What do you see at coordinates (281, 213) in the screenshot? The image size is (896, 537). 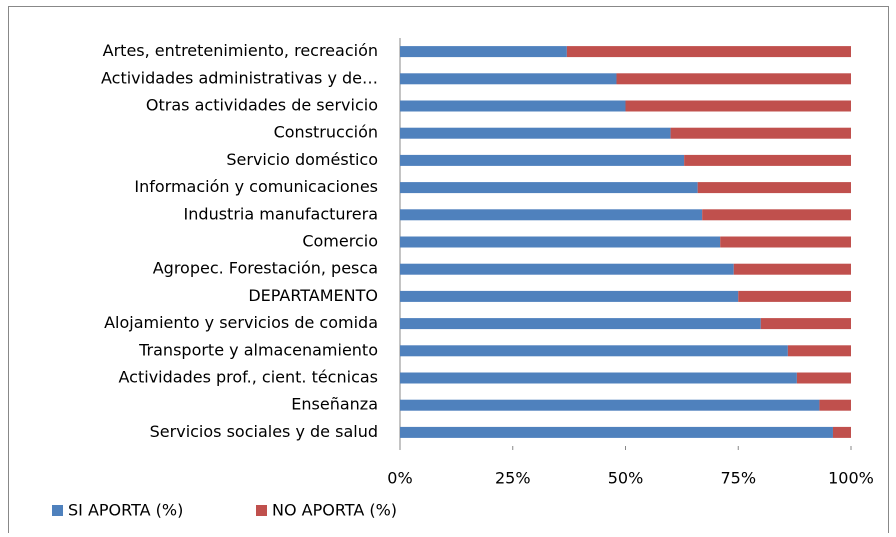 I see `y-tick-label: Industria manufacturera` at bounding box center [281, 213].